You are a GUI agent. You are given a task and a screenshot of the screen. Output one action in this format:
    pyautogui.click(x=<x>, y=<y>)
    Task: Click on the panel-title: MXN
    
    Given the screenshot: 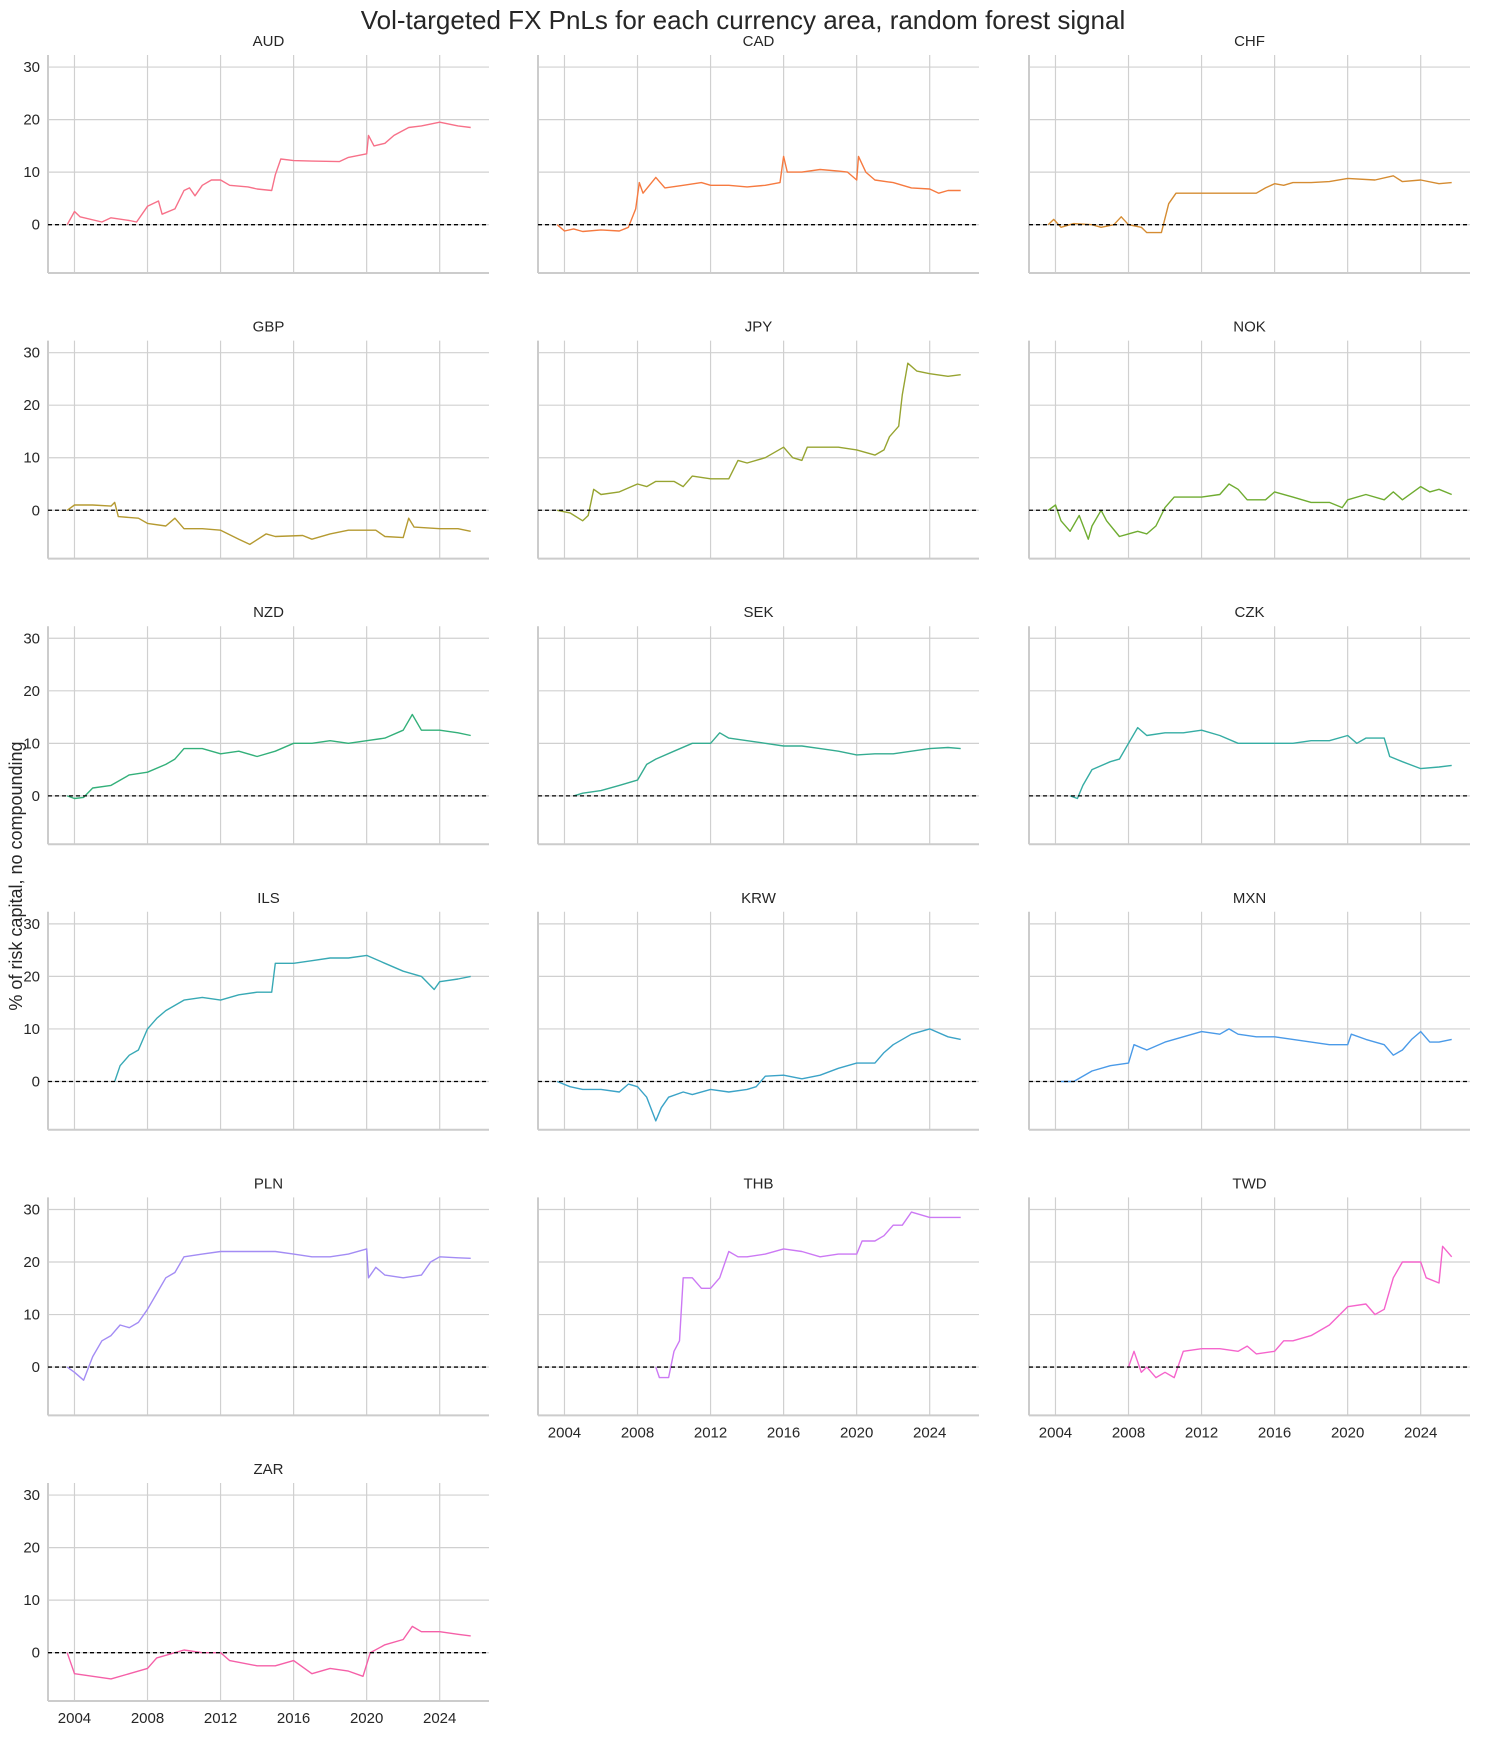 What is the action you would take?
    pyautogui.click(x=1249, y=898)
    